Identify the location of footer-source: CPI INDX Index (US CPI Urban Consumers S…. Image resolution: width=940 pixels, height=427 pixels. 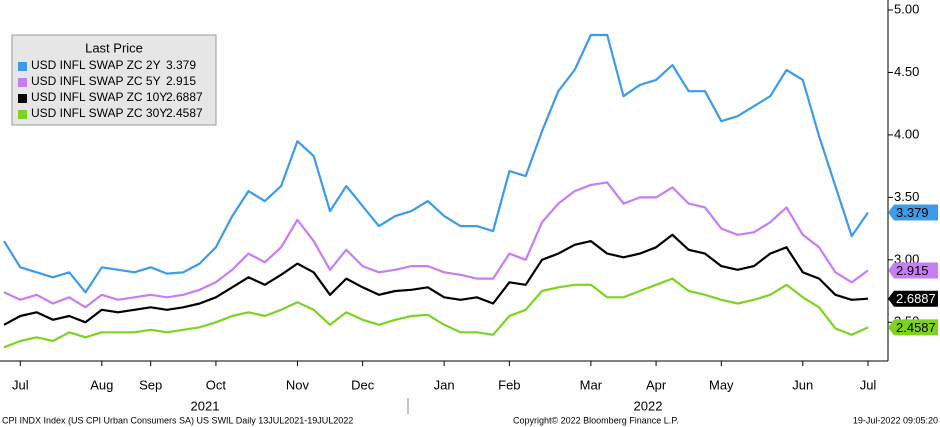
(177, 420).